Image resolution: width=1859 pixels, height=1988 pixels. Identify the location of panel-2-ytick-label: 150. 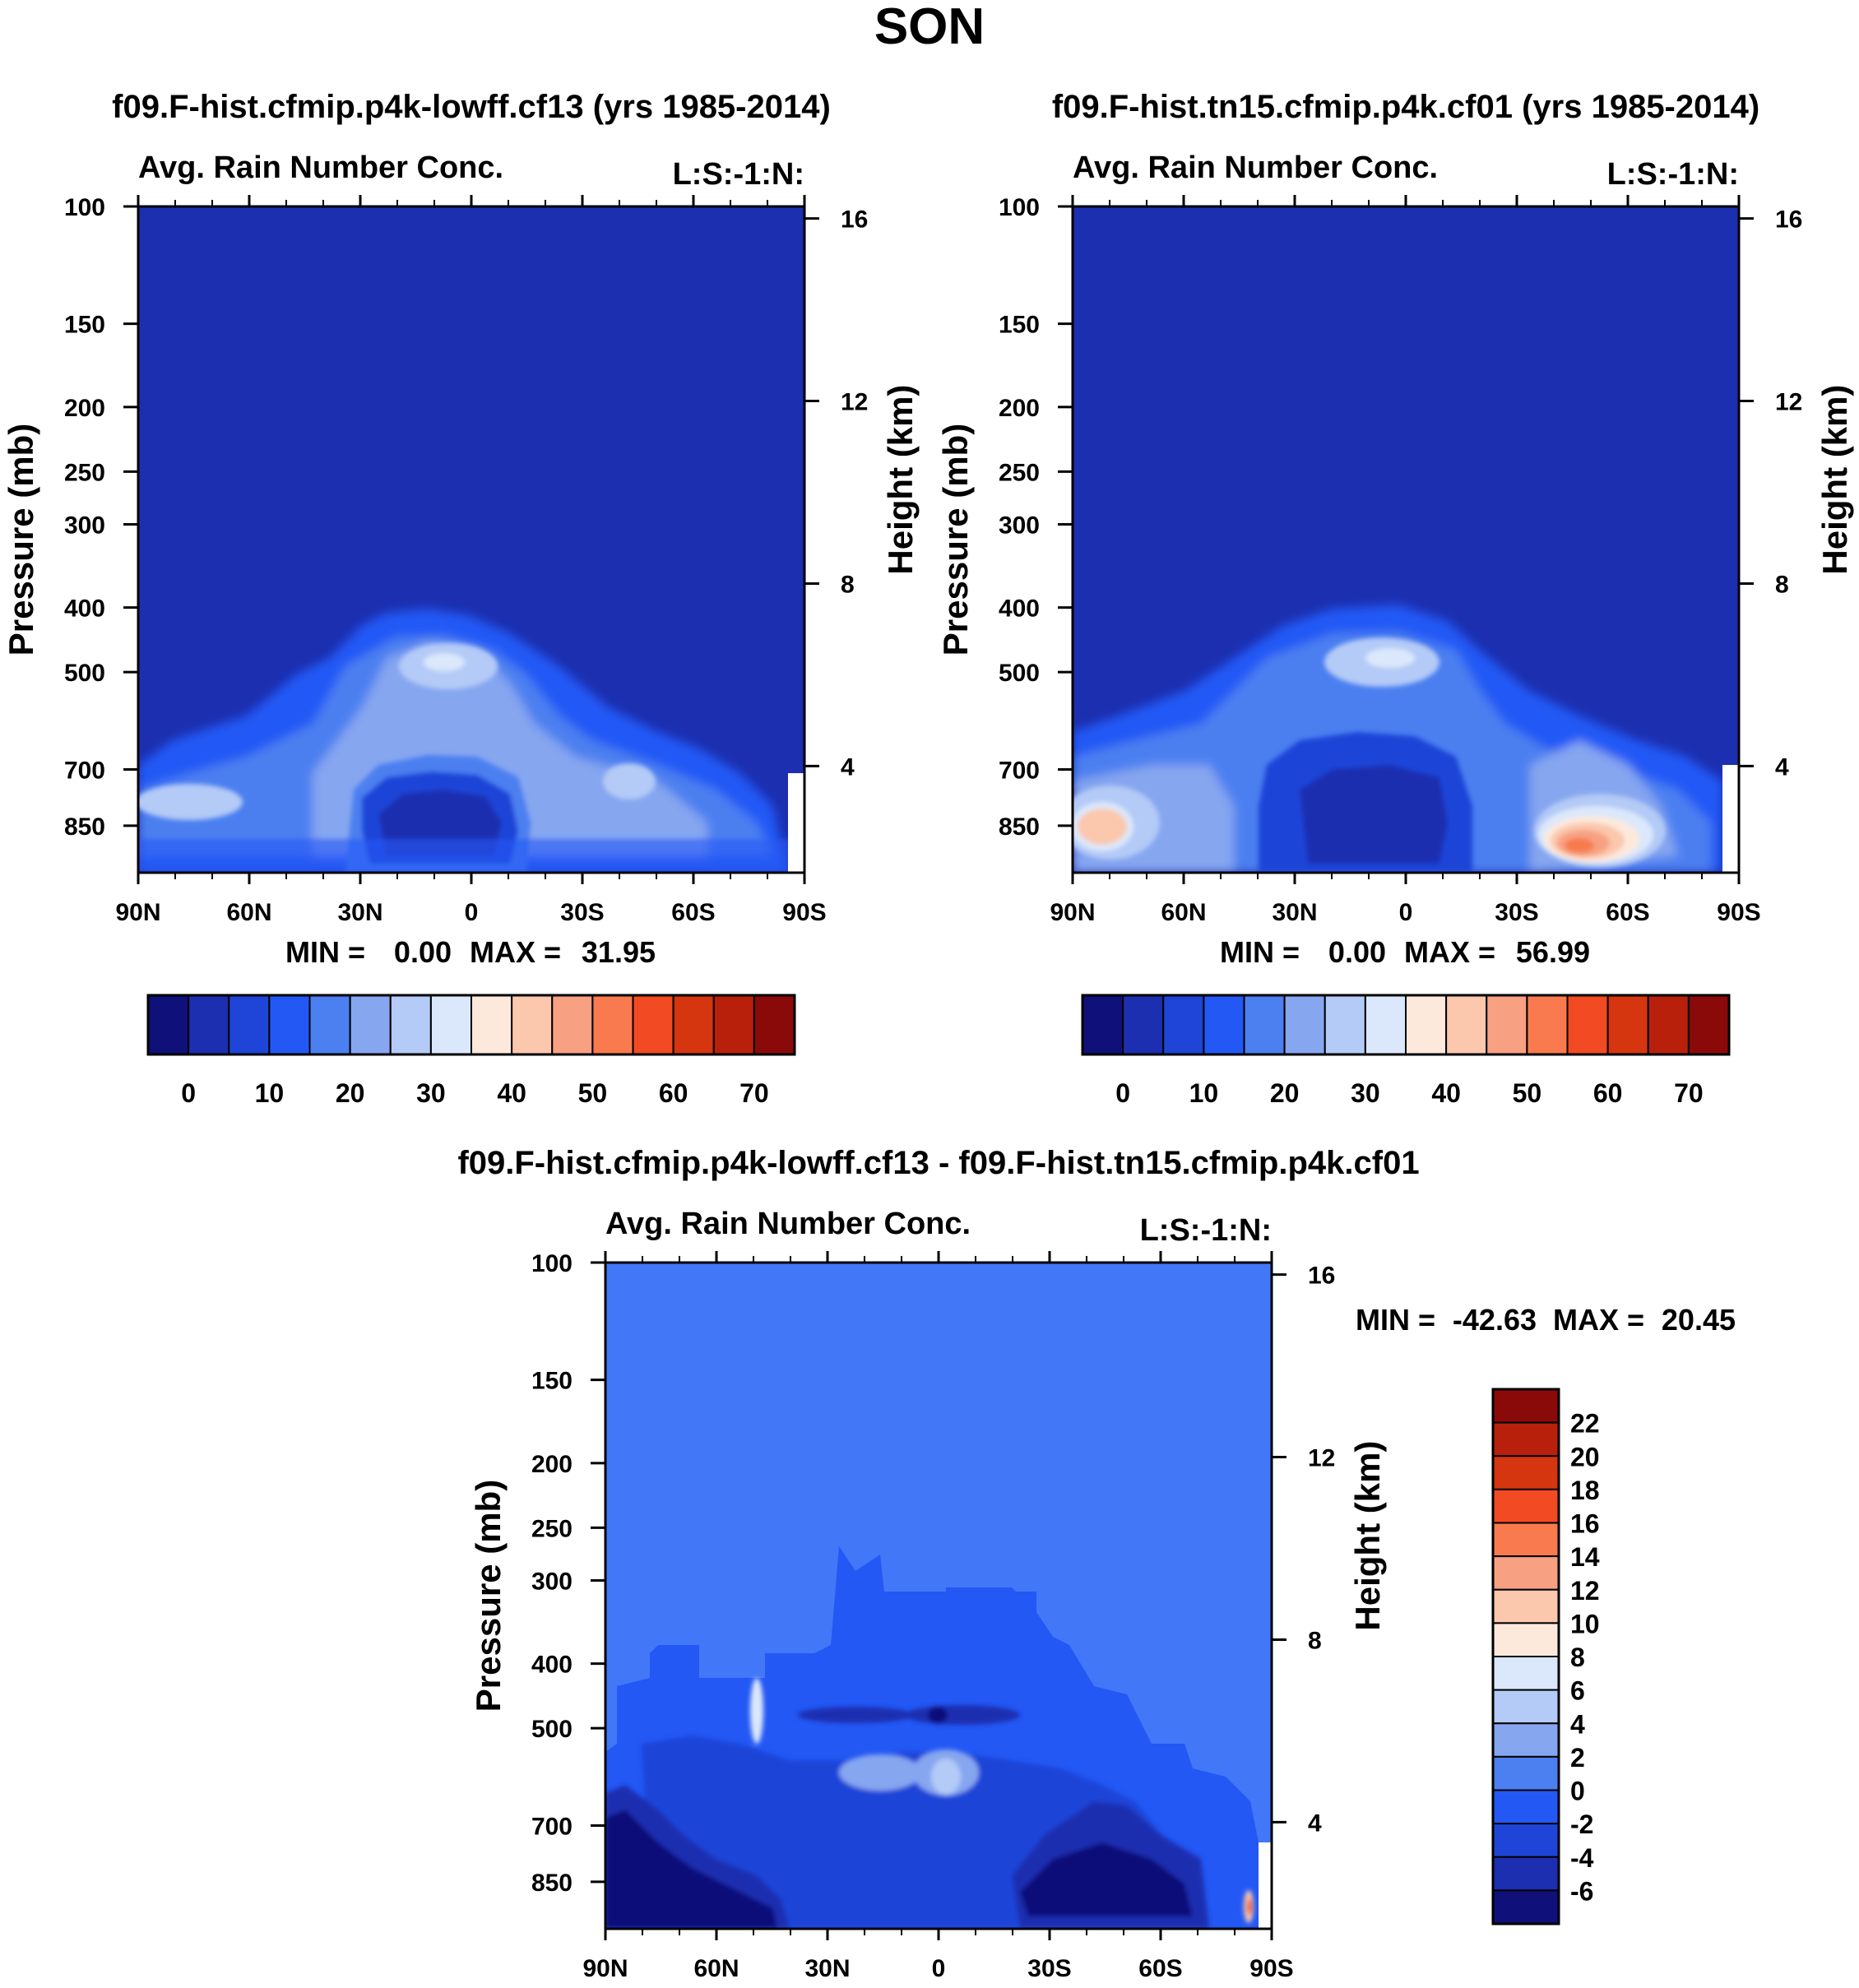
(1019, 325).